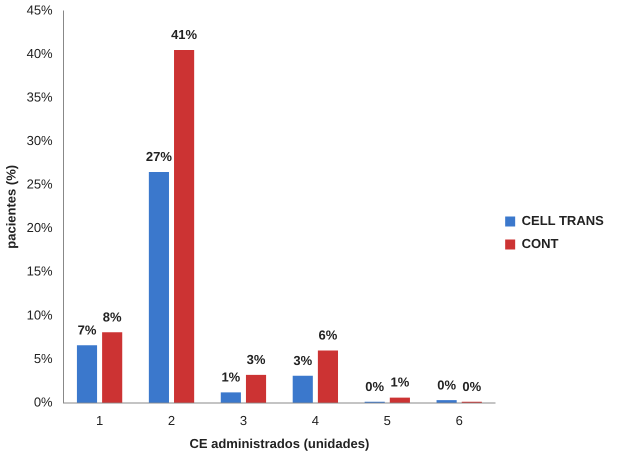 This screenshot has height=456, width=624. I want to click on y-tick-label: 35%, so click(40, 96).